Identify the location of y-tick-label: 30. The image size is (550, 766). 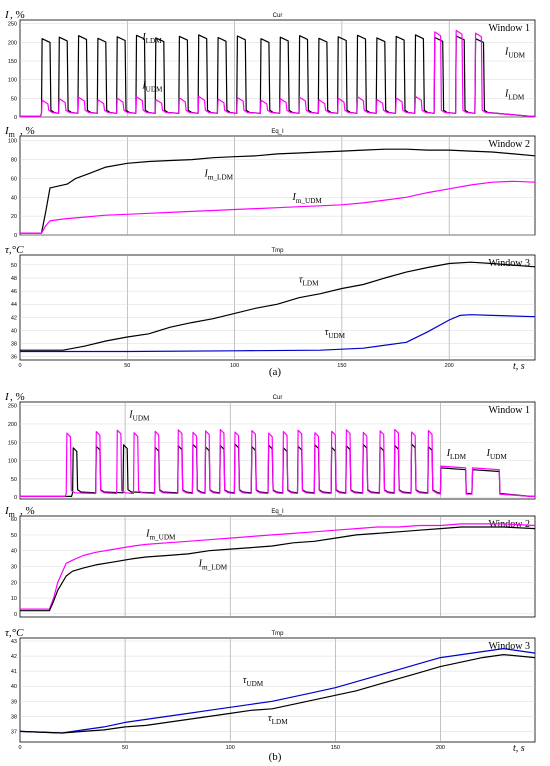
(14, 568).